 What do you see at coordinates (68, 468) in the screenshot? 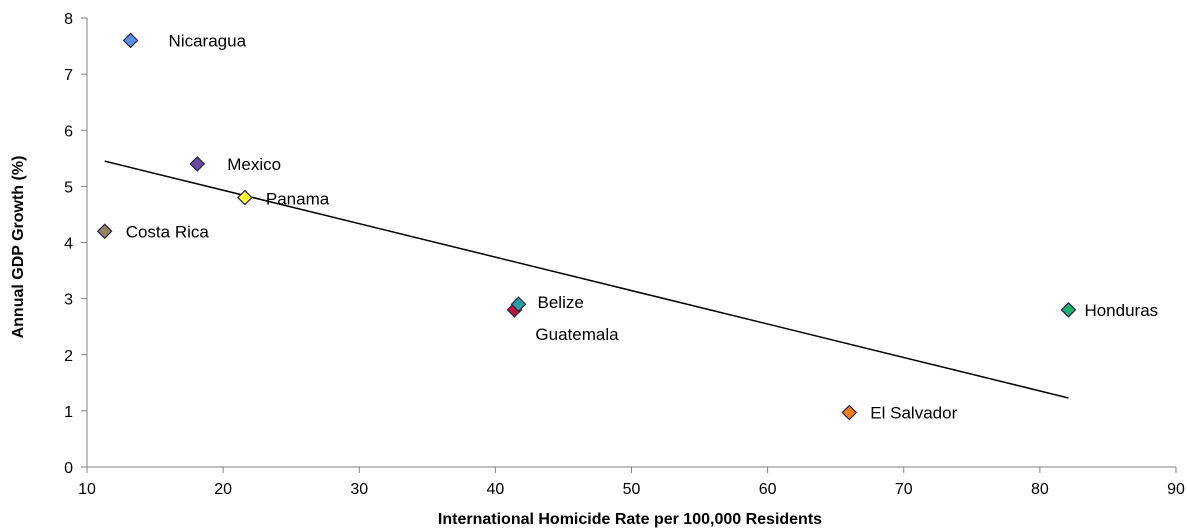
I see `y-tick-label: 0` at bounding box center [68, 468].